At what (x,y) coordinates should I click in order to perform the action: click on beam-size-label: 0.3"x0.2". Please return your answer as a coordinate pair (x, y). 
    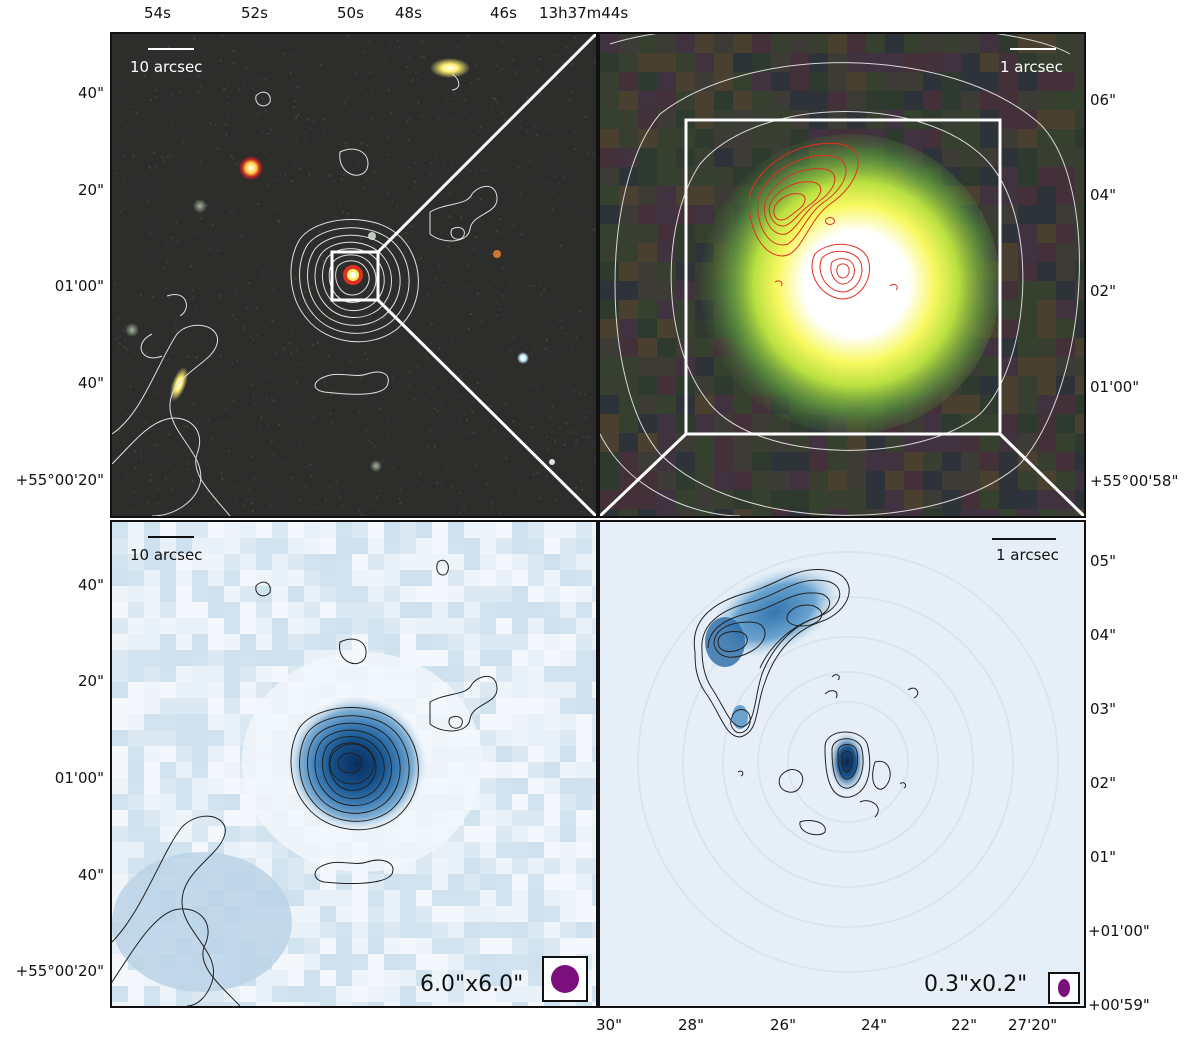
    Looking at the image, I should click on (976, 984).